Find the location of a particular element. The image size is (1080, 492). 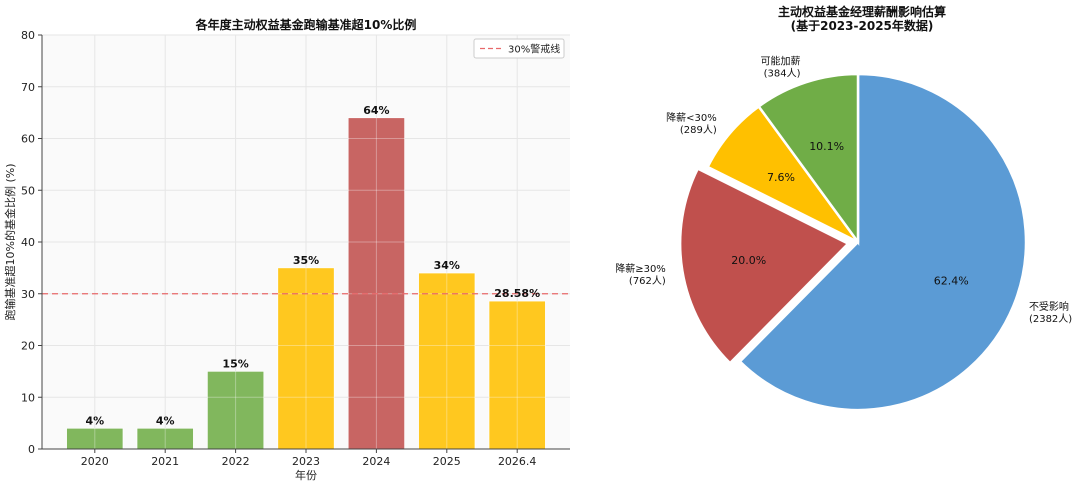

bar-x-tick-label: 2026.4 is located at coordinates (517, 461).